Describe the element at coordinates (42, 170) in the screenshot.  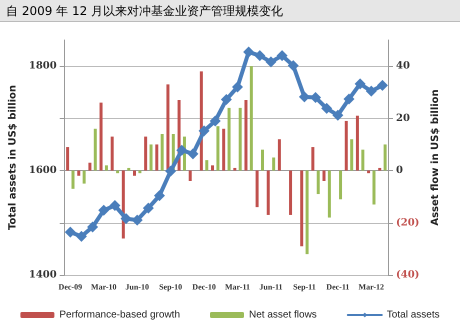
I see `y-tick-label: 1600` at that location.